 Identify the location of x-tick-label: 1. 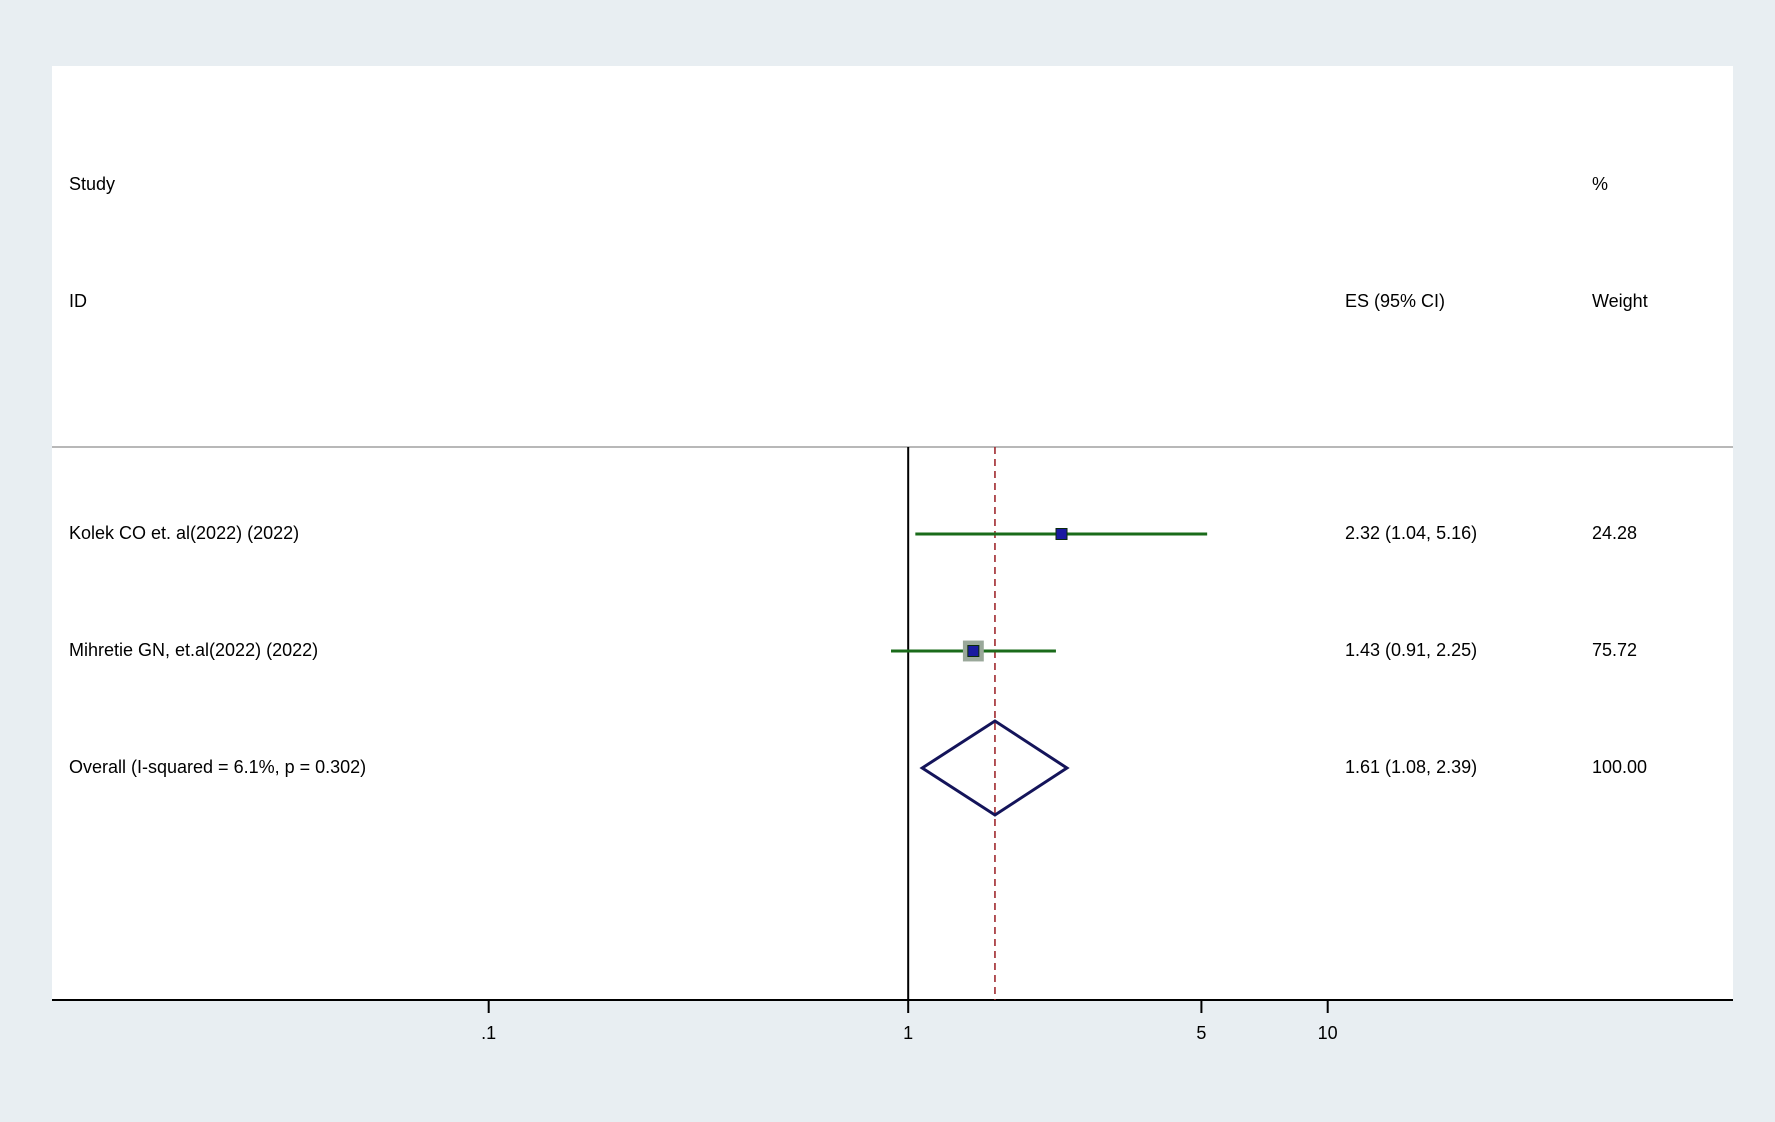
(908, 1033).